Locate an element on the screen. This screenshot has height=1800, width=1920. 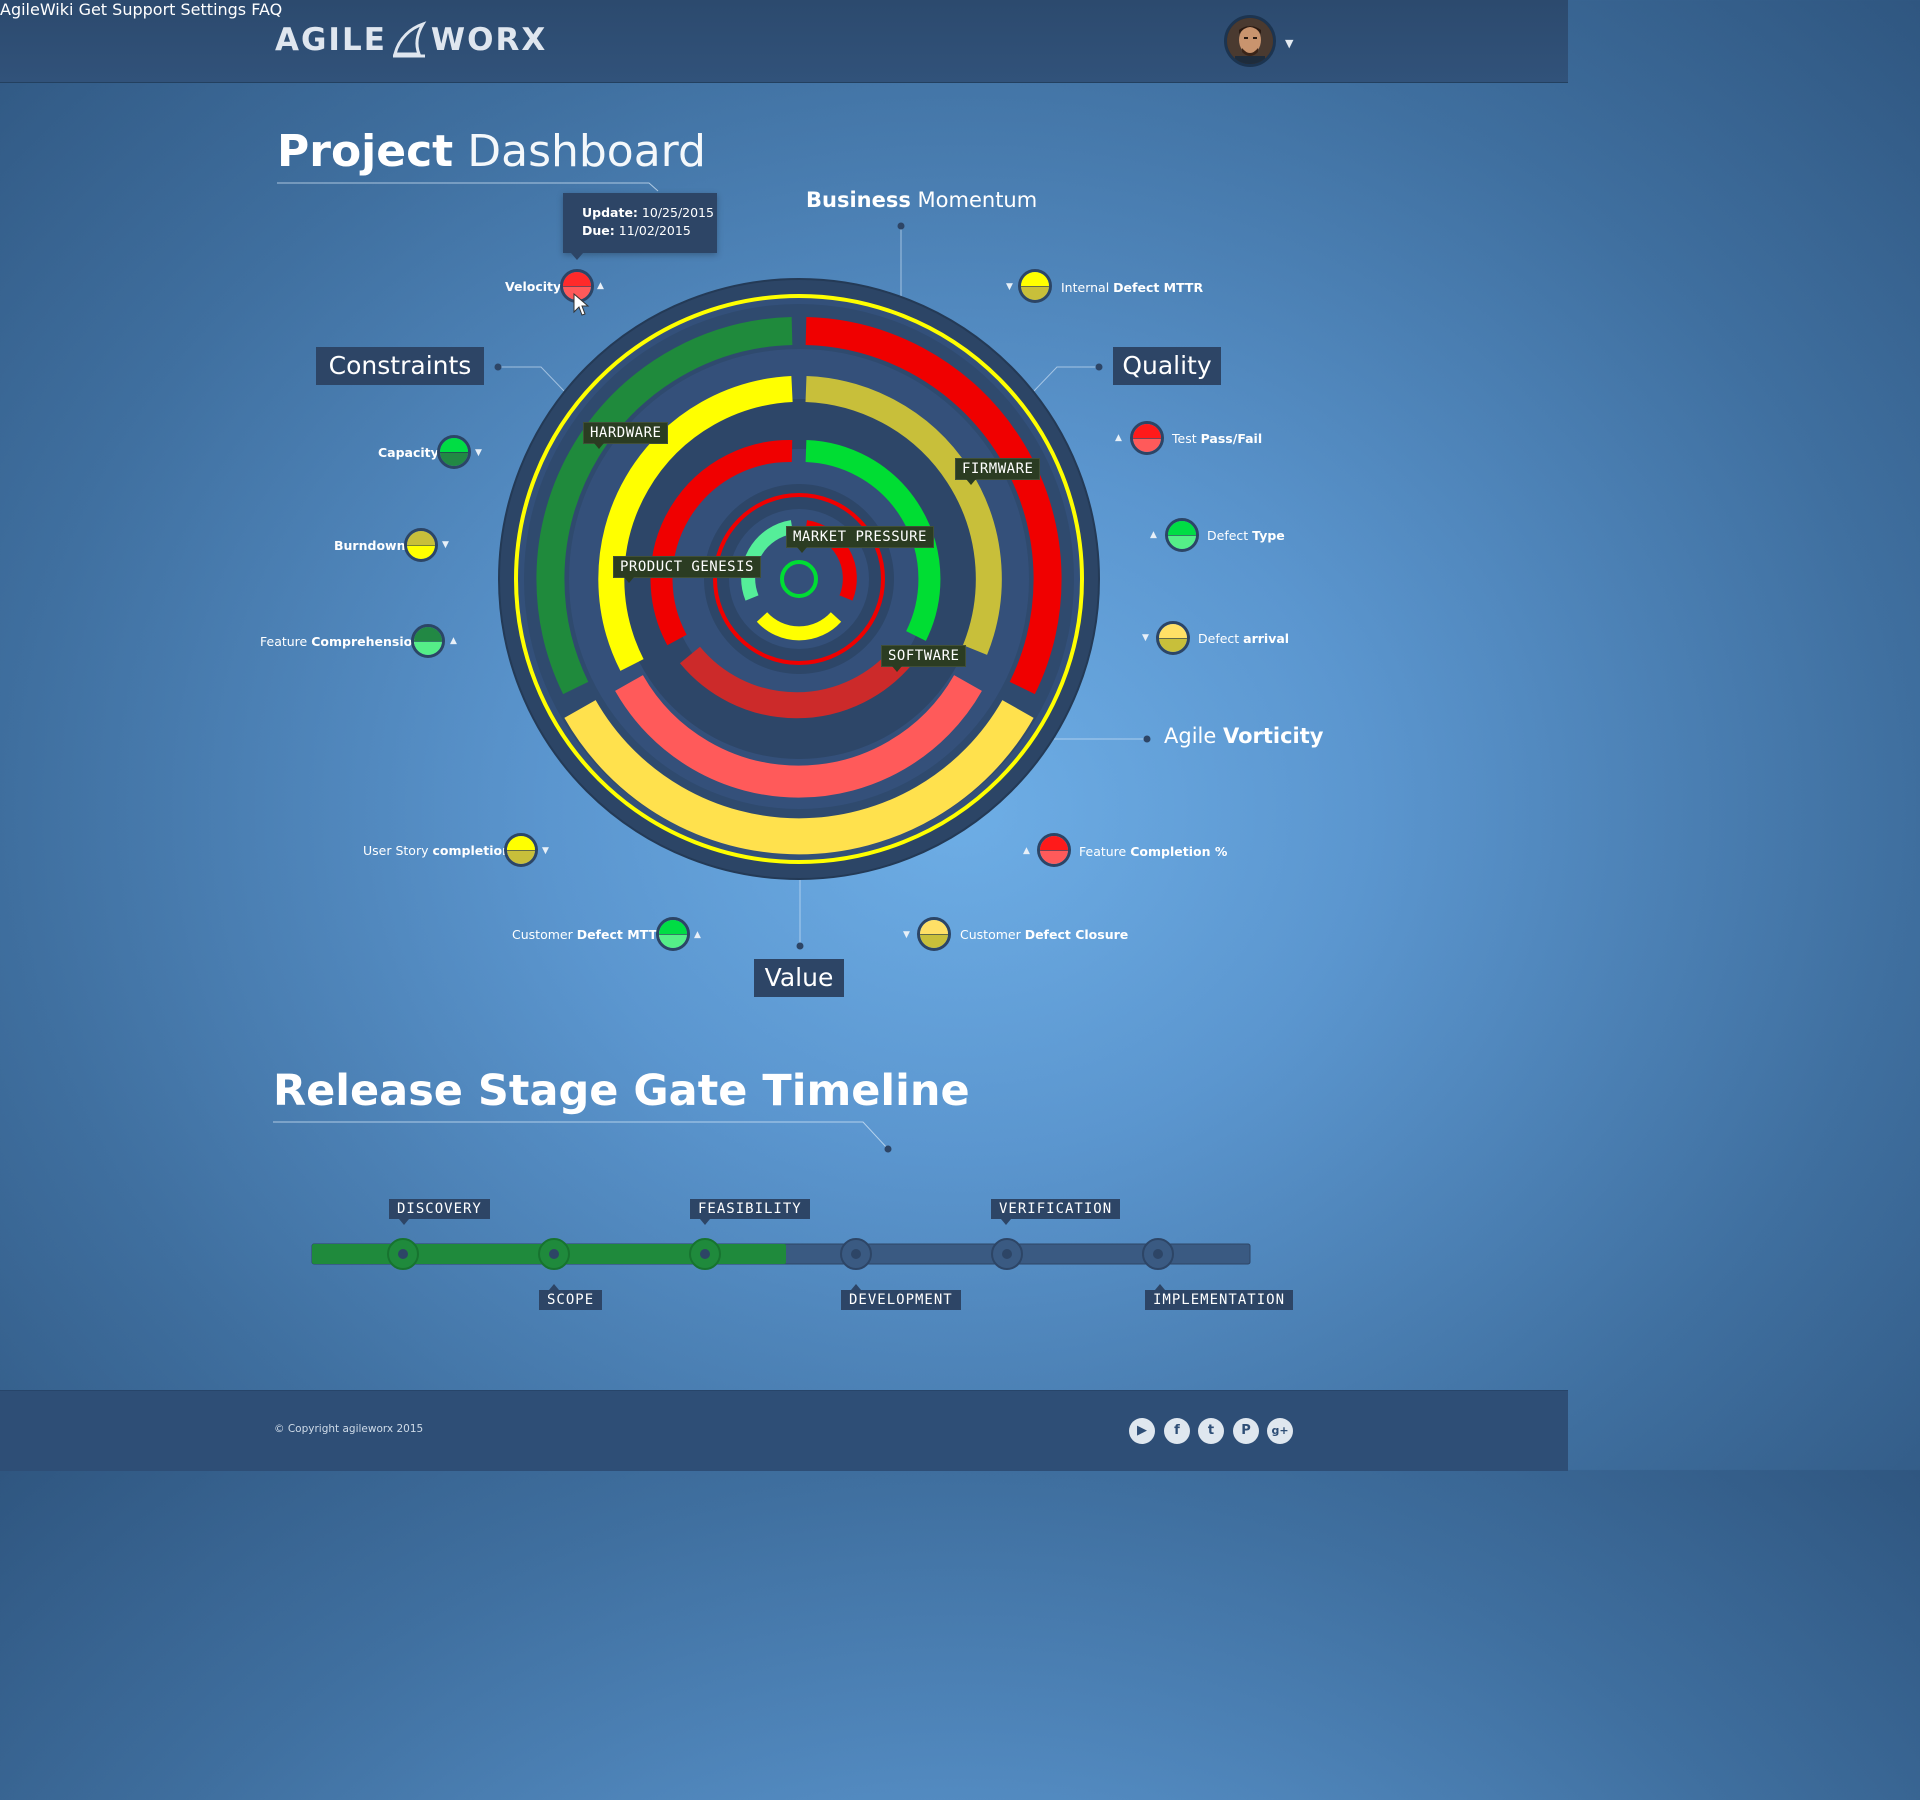
kpi-feature-comprehension-trend-icon: ▲ is located at coordinates (453, 641).